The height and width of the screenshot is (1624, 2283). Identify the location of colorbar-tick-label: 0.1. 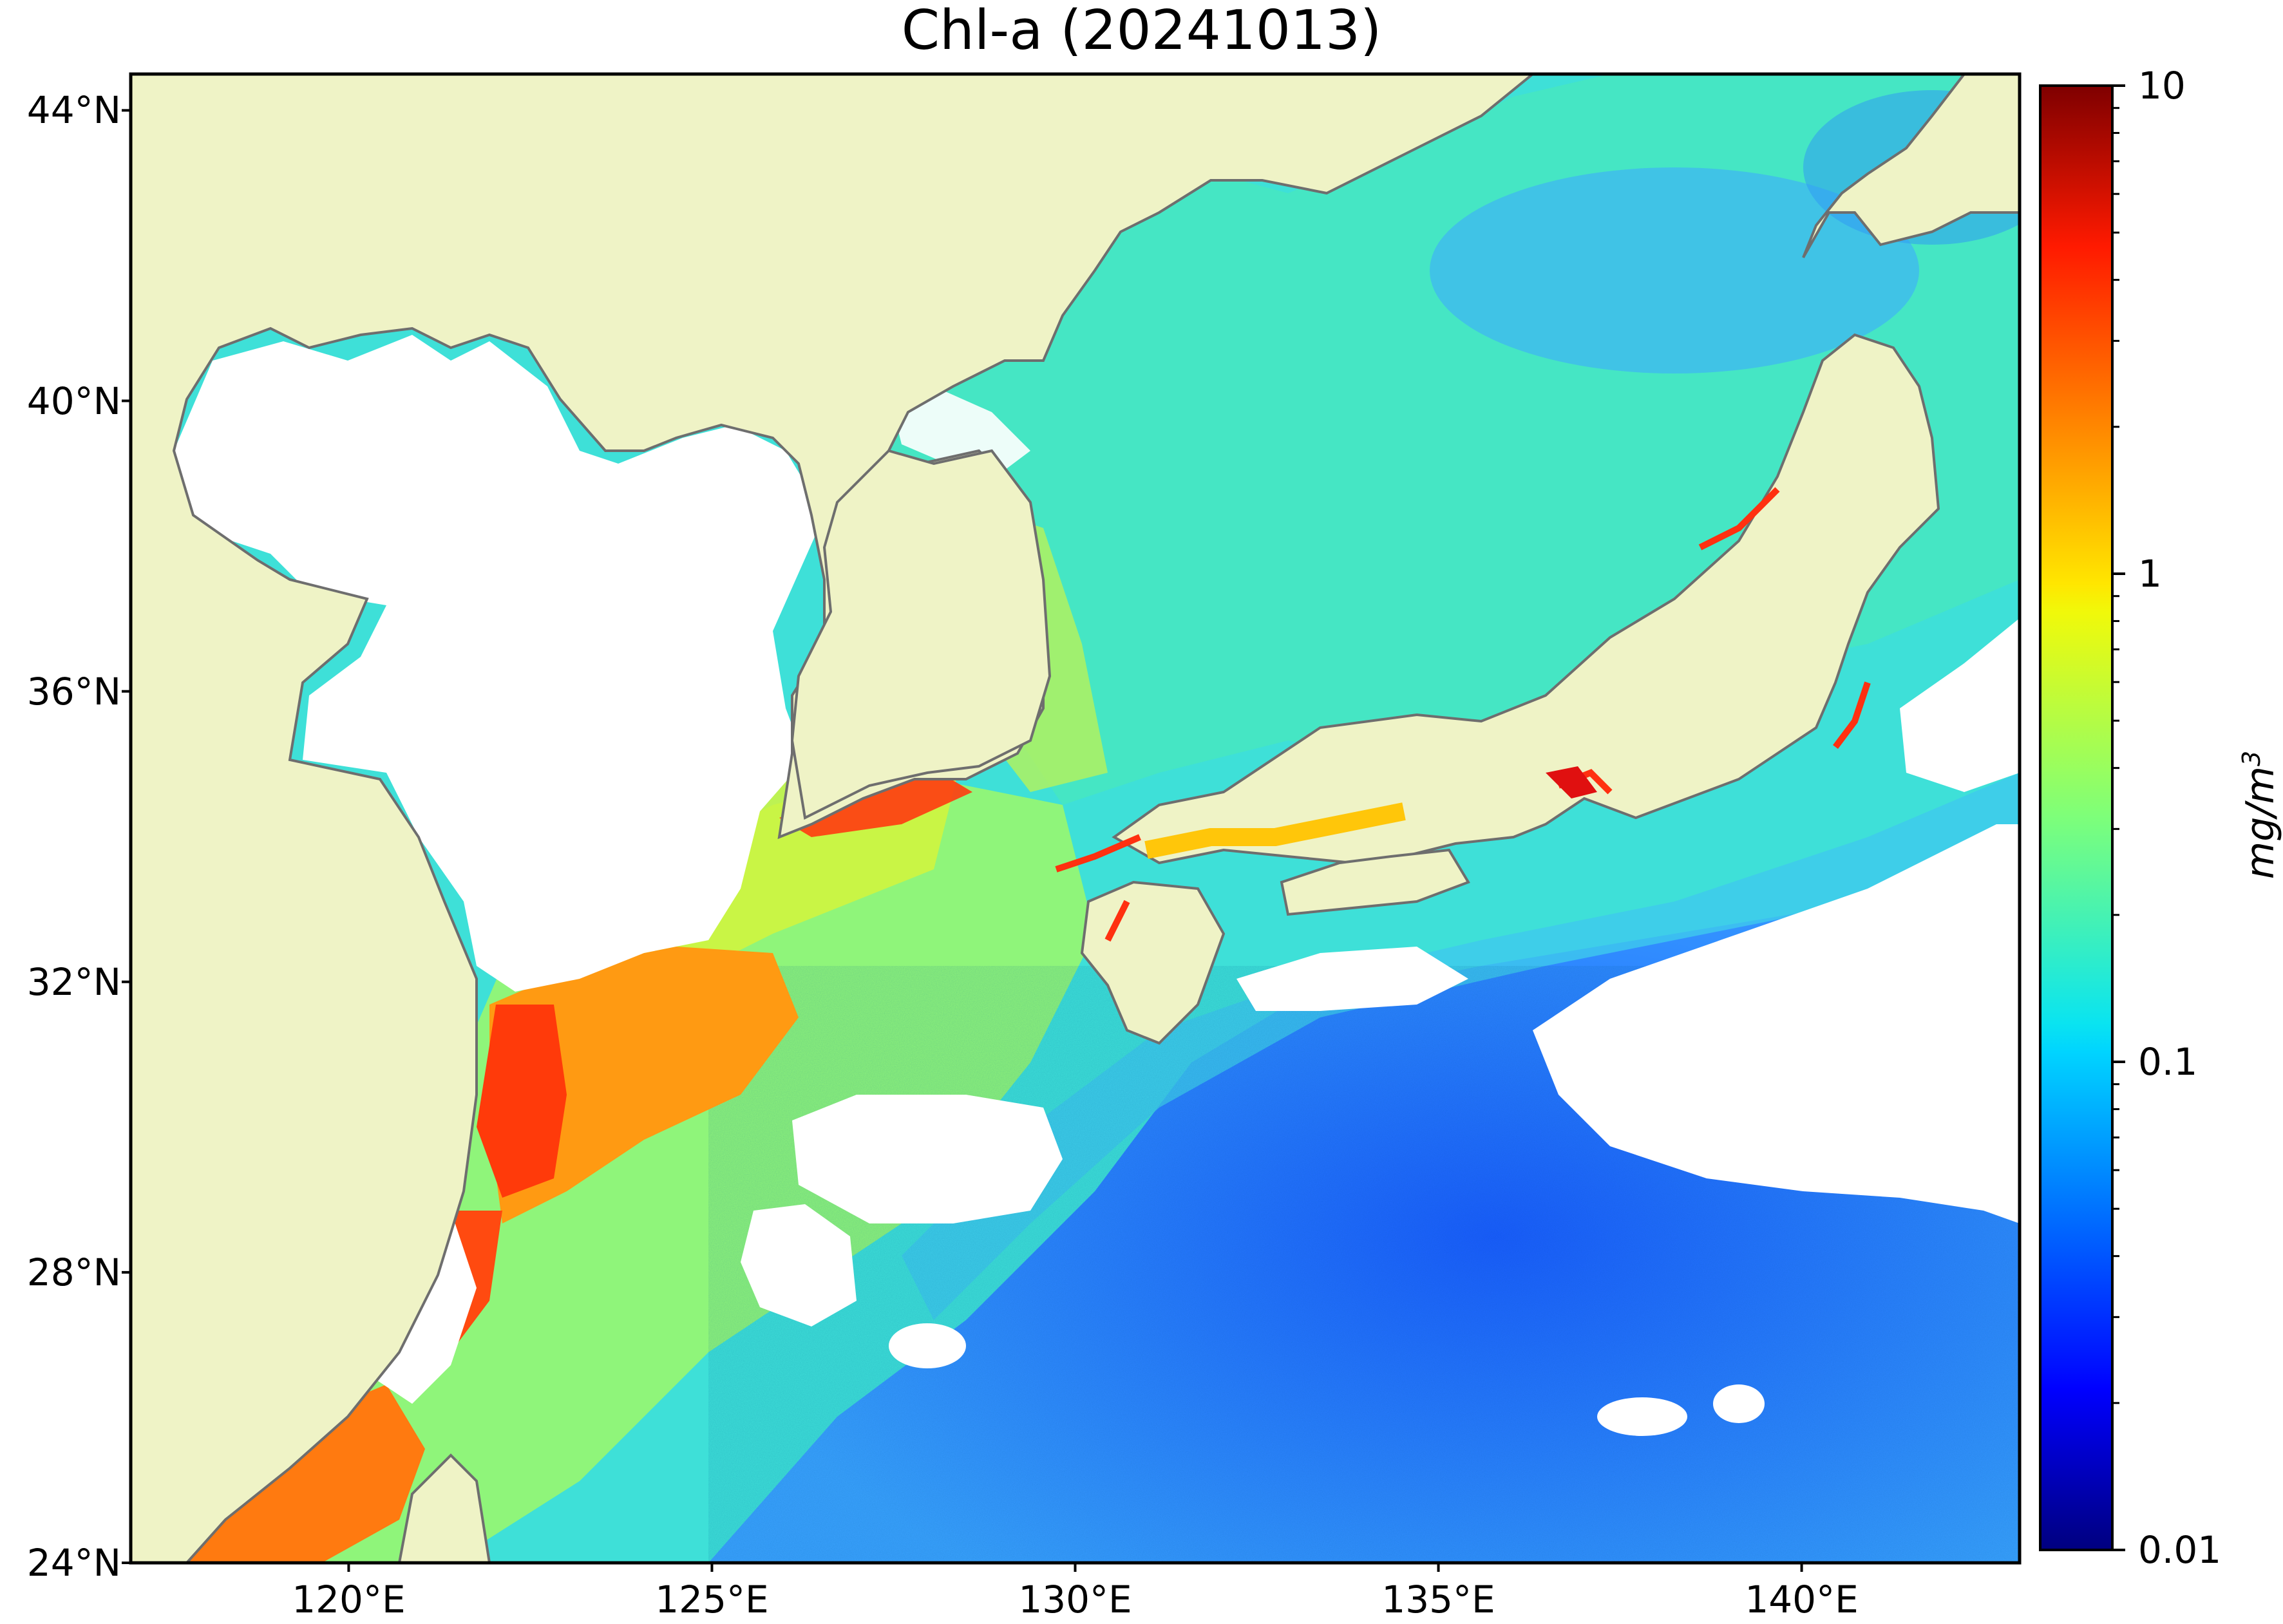
(2168, 1062).